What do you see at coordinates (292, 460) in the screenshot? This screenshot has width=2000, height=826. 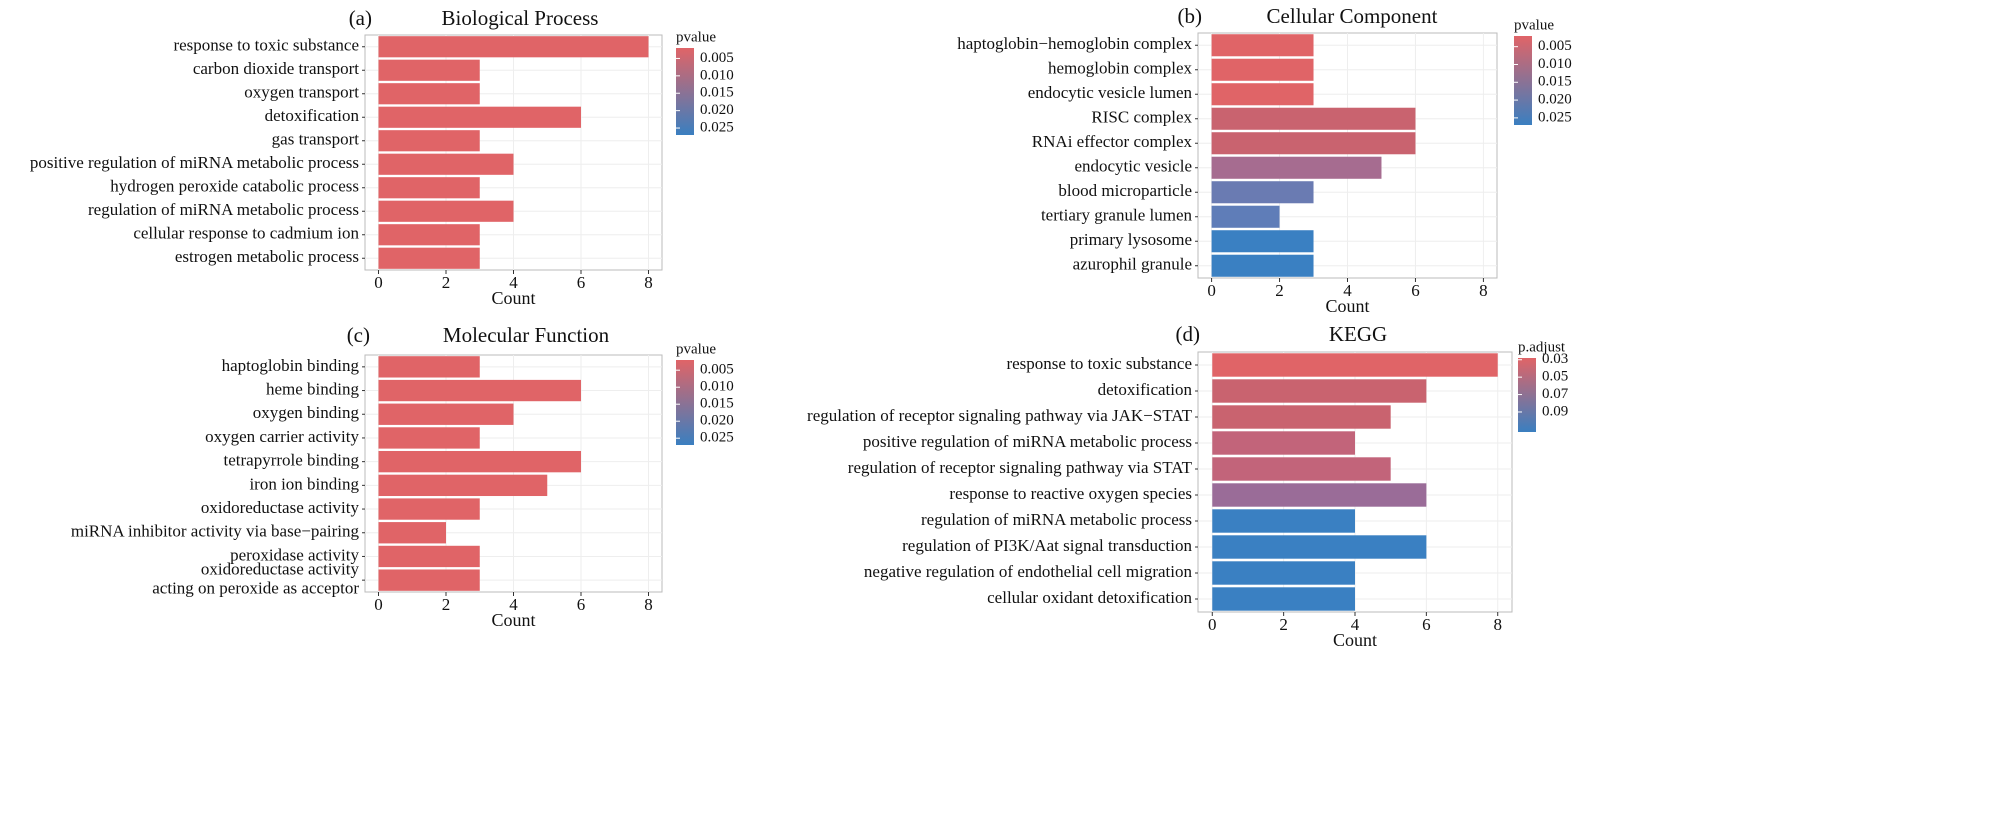 I see `y-tick-label: tetrapyrrole binding` at bounding box center [292, 460].